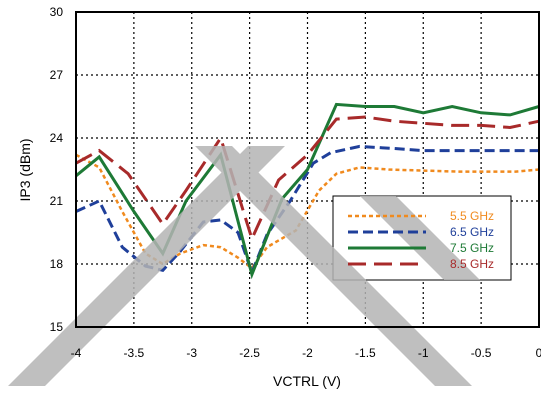  Describe the element at coordinates (472, 264) in the screenshot. I see `legend-label-8-5-ghz: 8.5 GHz` at that location.